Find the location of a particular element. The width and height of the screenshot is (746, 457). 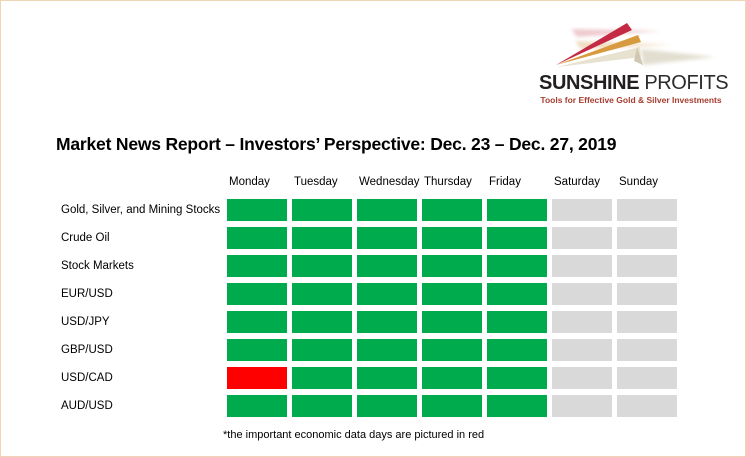

day-header-monday: Monday is located at coordinates (249, 182).